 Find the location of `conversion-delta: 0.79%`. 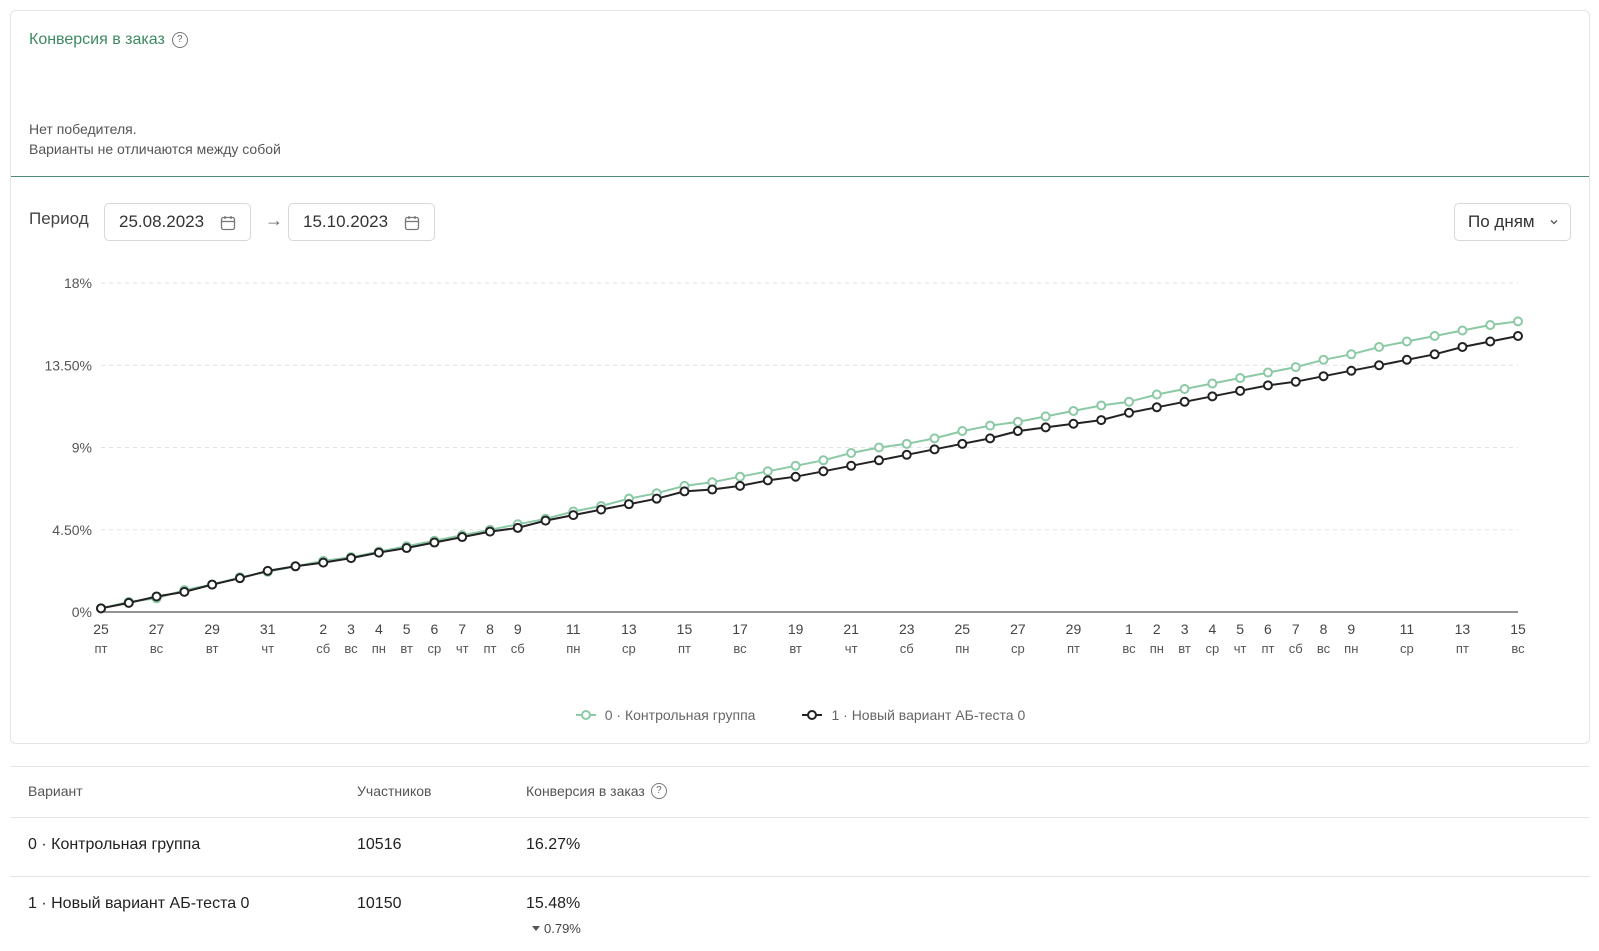

conversion-delta: 0.79% is located at coordinates (556, 928).